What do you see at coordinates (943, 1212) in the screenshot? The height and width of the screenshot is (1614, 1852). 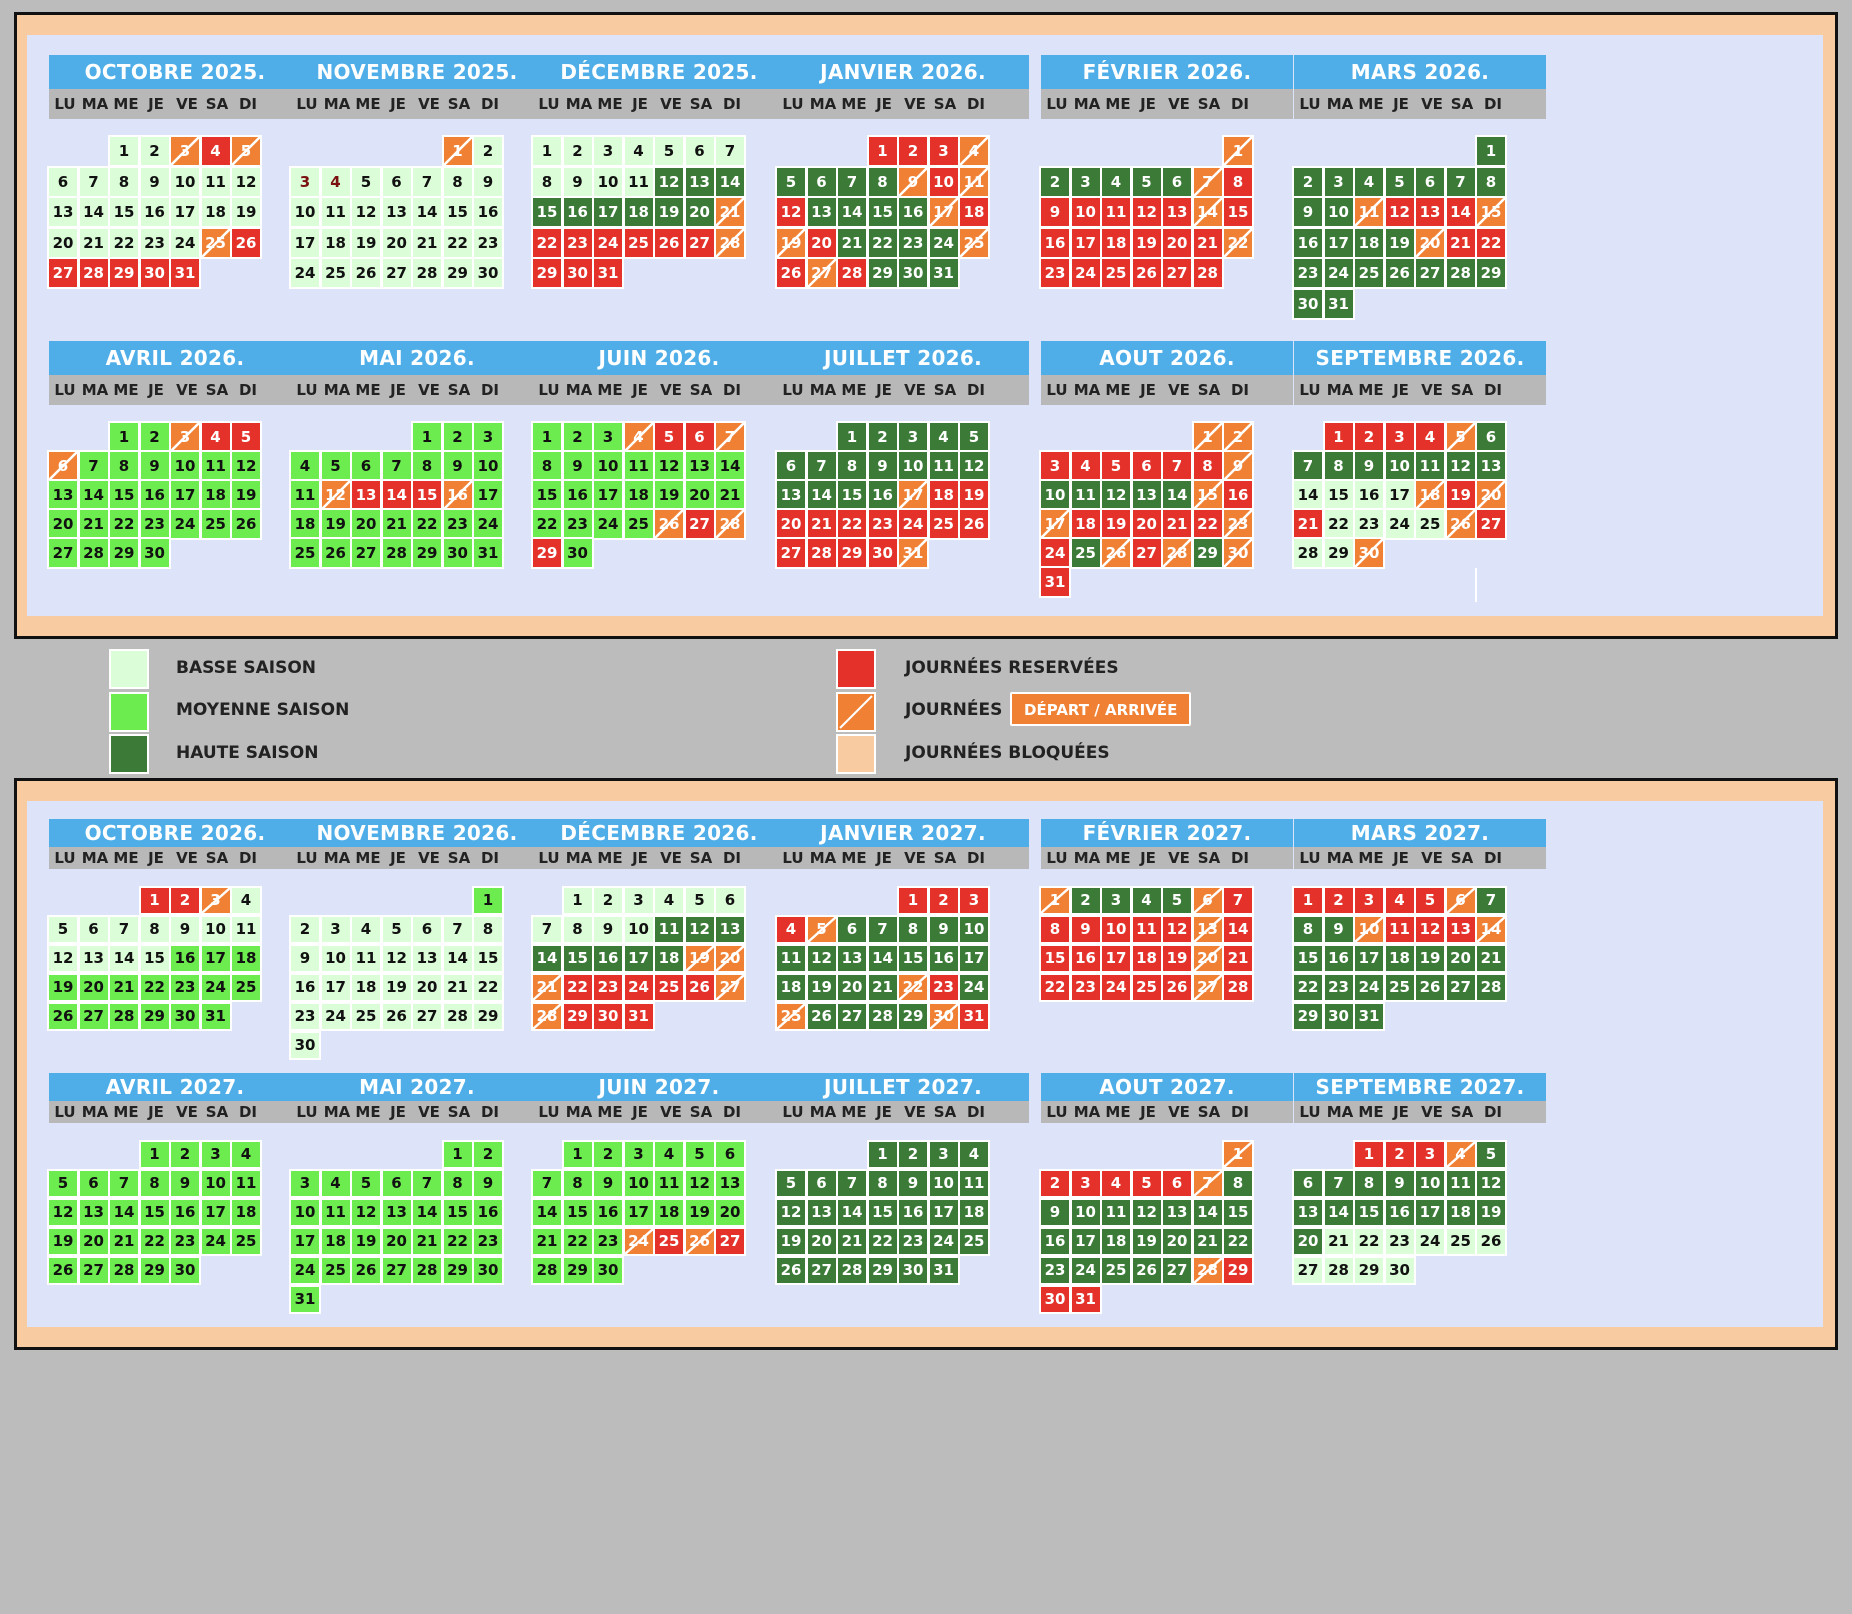 I see `day-cell: 17` at bounding box center [943, 1212].